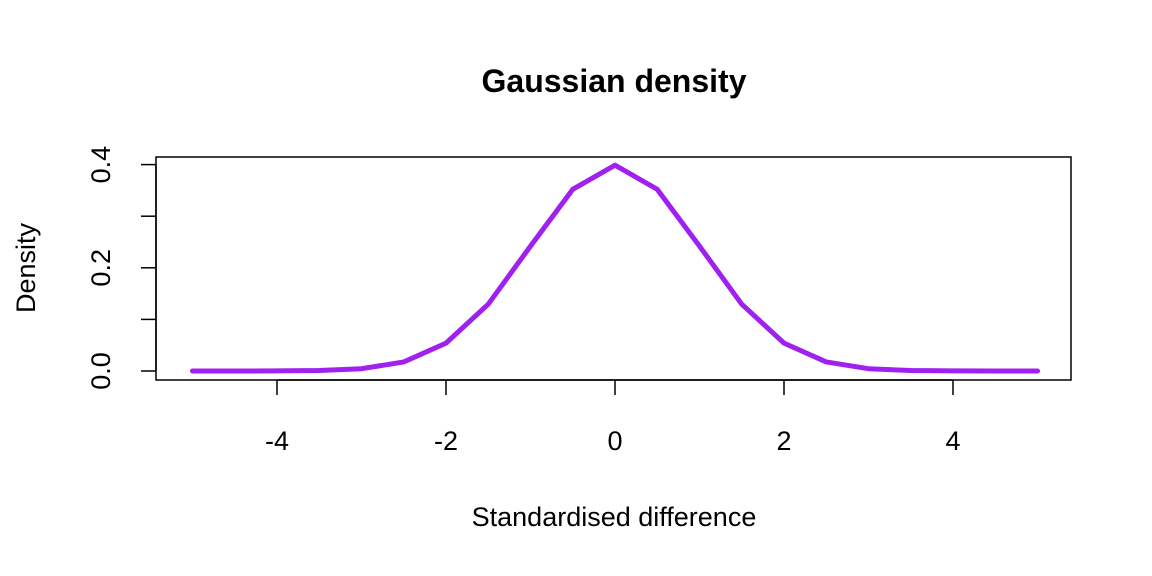 This screenshot has height=576, width=1152. What do you see at coordinates (101, 165) in the screenshot?
I see `y-tick-label: 0.4` at bounding box center [101, 165].